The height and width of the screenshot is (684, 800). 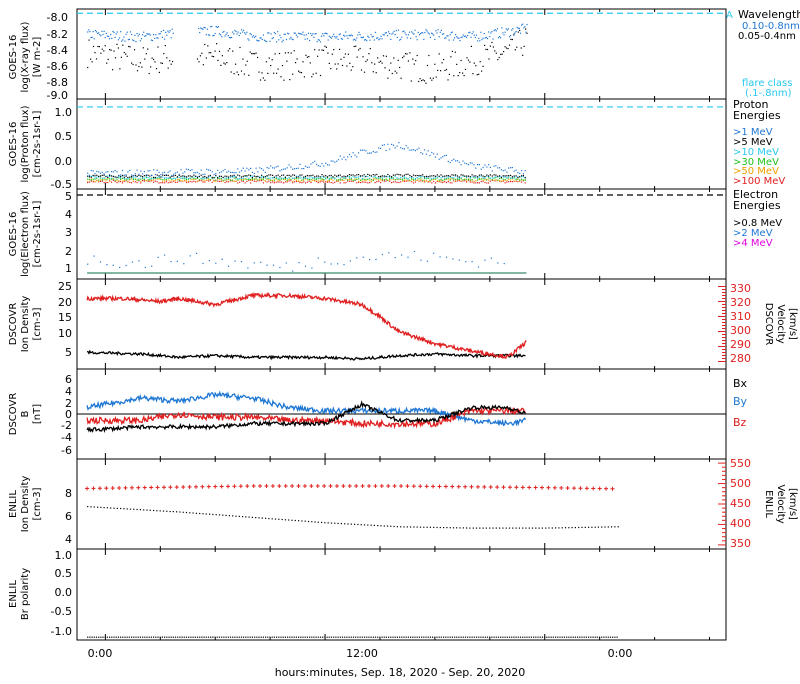 I want to click on x-tick-label-2: 12:00, so click(x=362, y=653).